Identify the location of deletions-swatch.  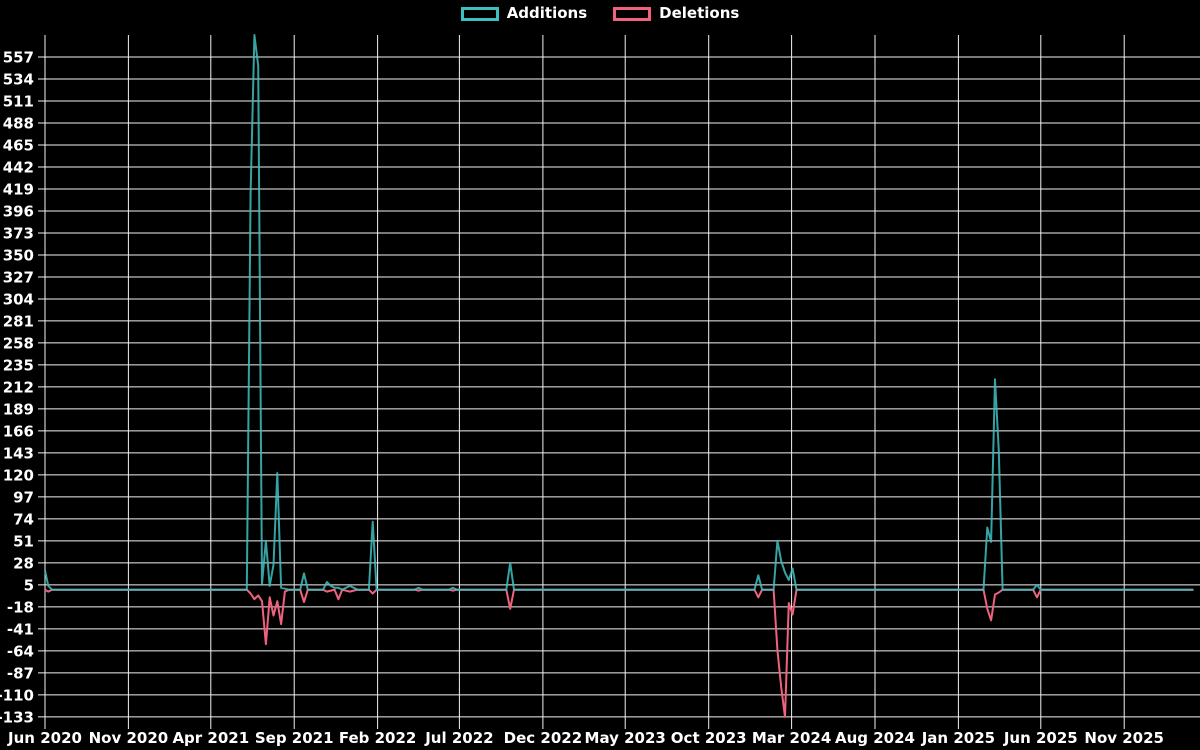
(632, 13).